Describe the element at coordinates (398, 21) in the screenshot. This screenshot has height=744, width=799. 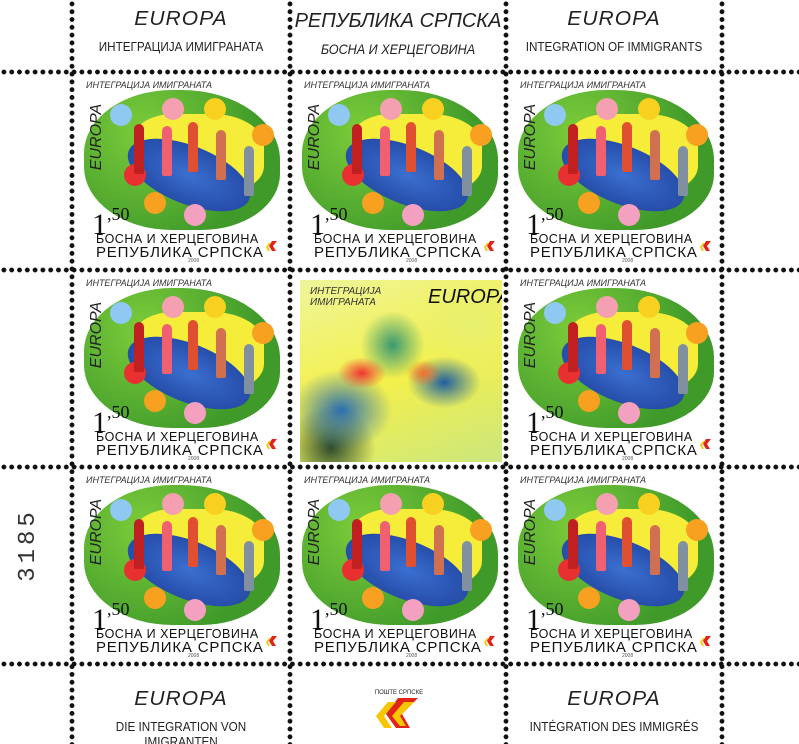
I see `margin-title: РЕПУБЛИКА СРПСКА` at that location.